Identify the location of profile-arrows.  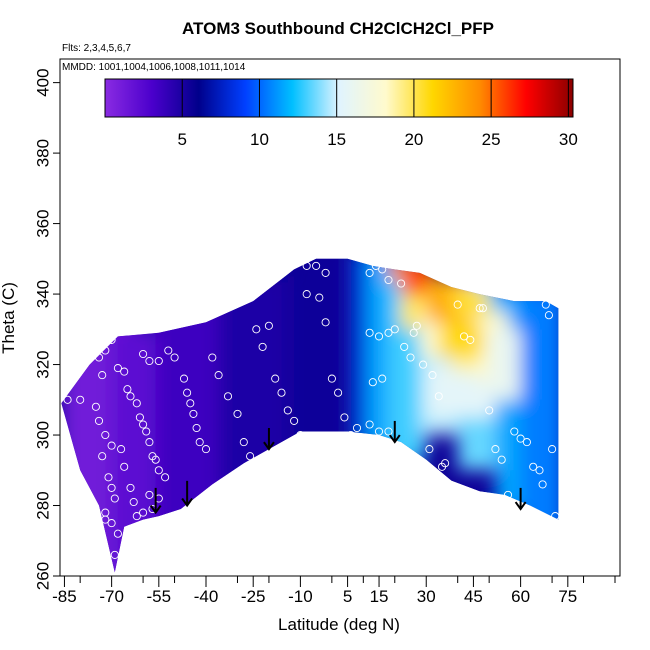
(338, 467).